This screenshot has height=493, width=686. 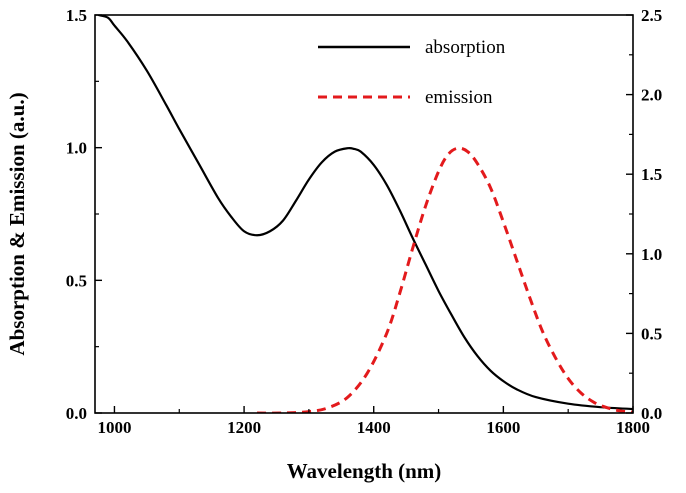 I want to click on y-left-tick-label: 0.0, so click(x=76, y=413).